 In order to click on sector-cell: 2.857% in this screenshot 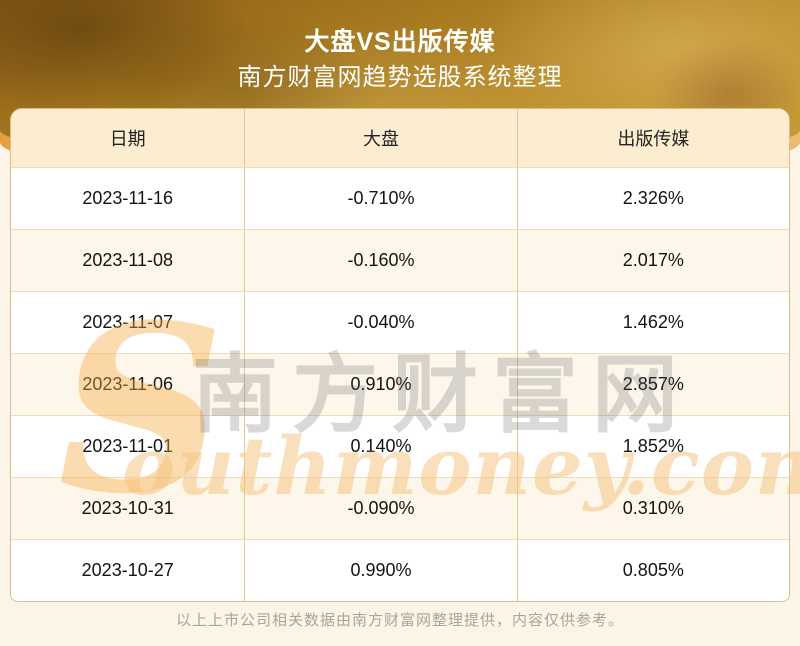, I will do `click(652, 384)`.